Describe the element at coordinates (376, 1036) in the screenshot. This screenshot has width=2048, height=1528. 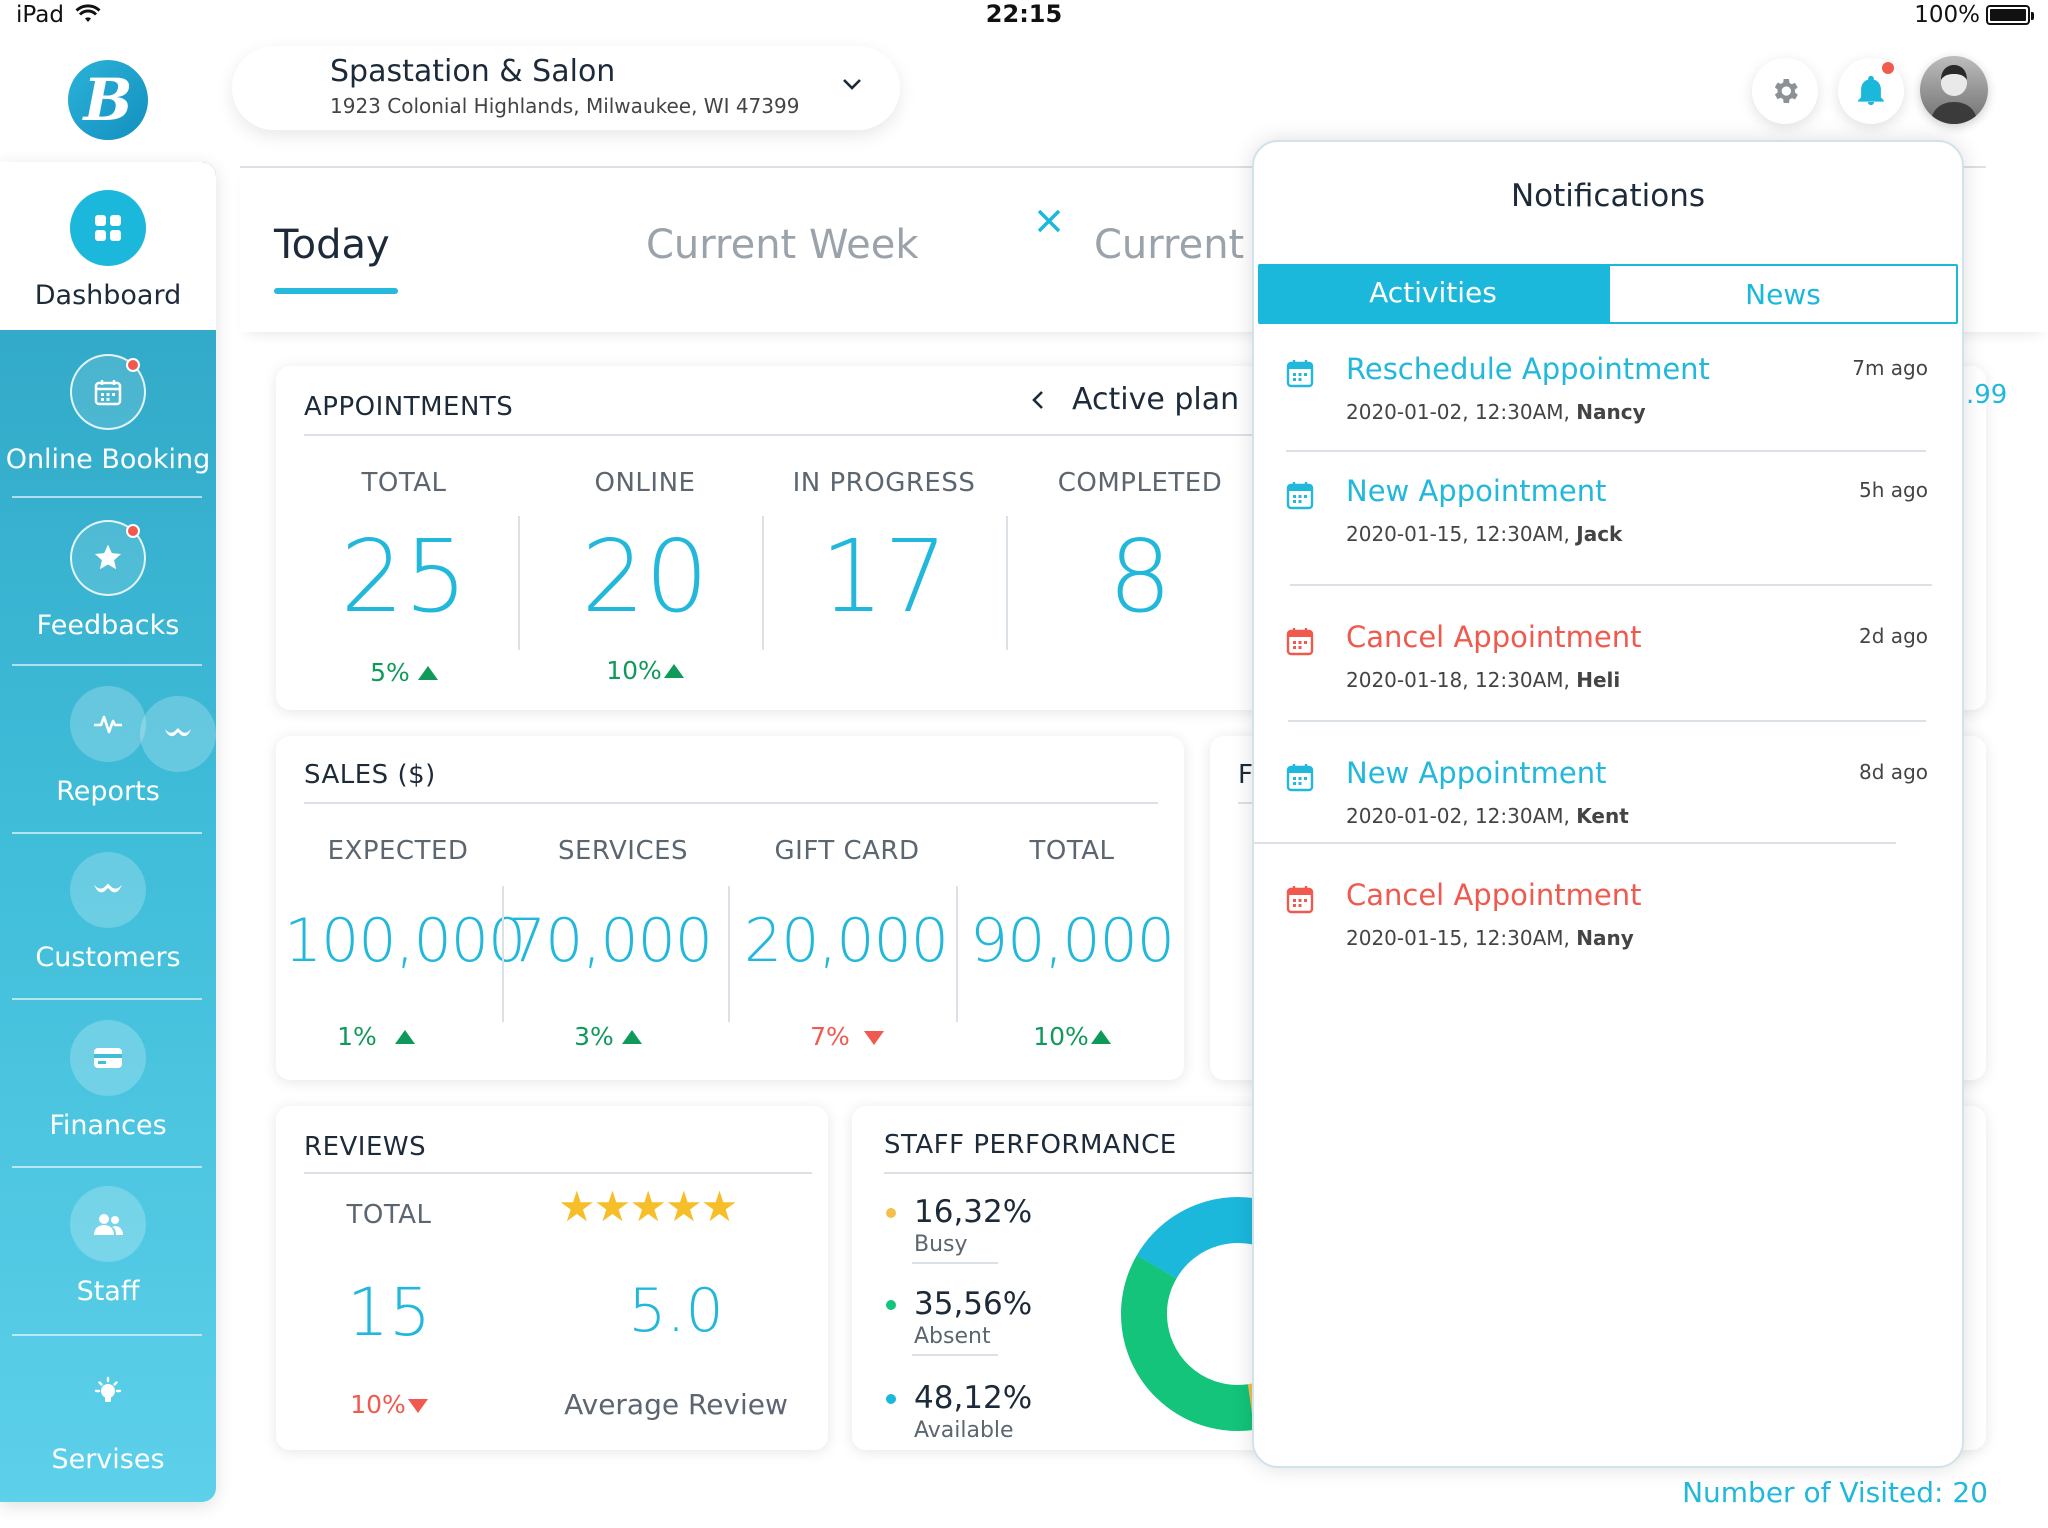
I see `sales-expected-change: 1%` at that location.